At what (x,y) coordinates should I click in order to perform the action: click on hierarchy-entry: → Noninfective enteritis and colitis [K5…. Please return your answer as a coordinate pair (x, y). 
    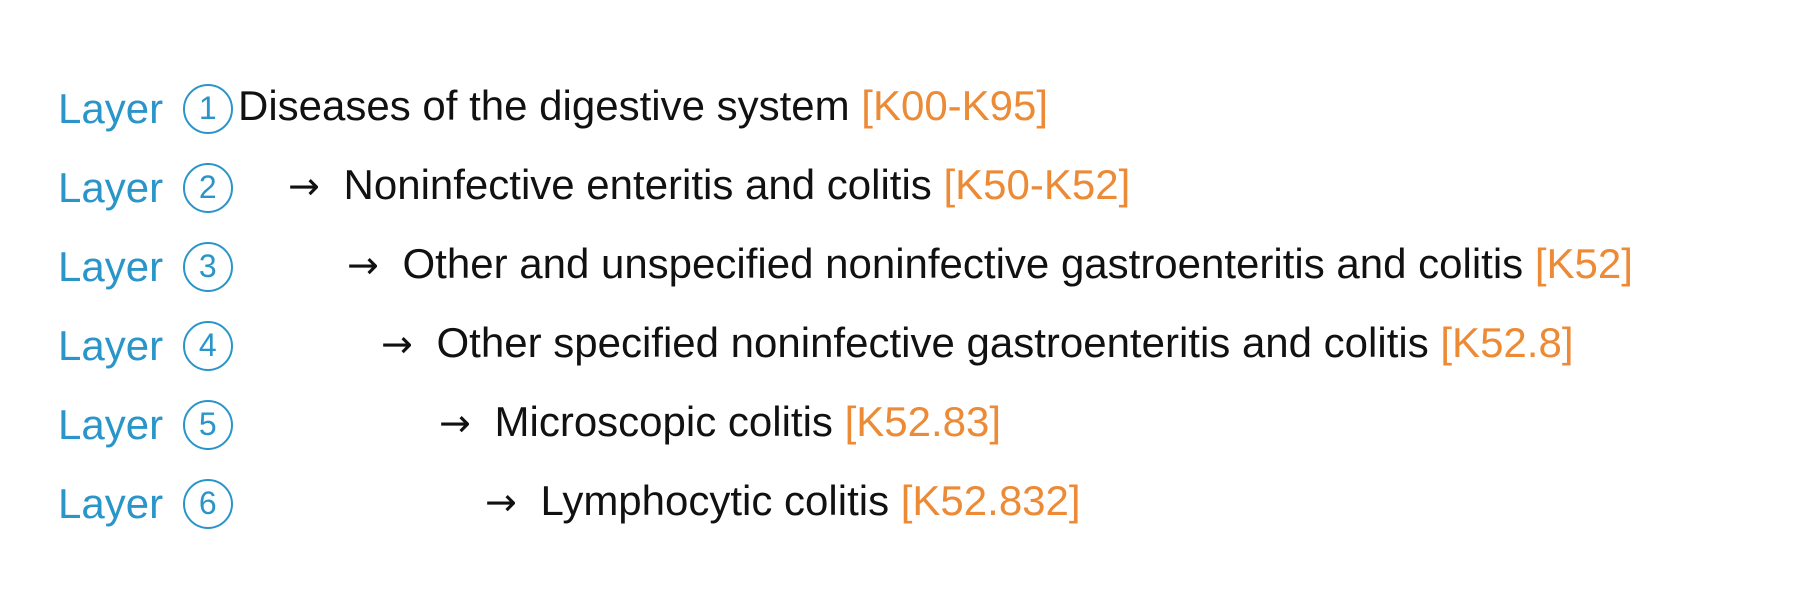
    Looking at the image, I should click on (709, 185).